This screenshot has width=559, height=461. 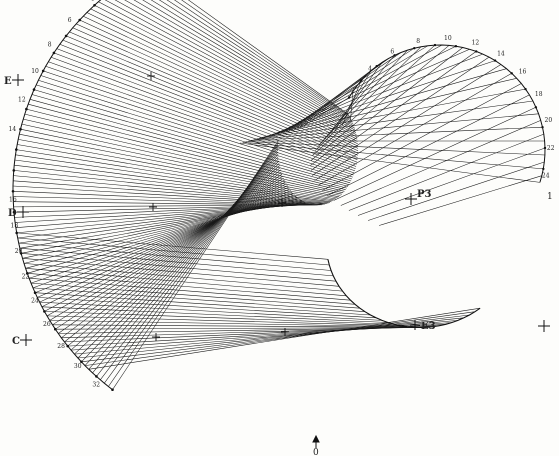 What do you see at coordinates (96, 384) in the screenshot?
I see `rim-label-bottom: 32` at bounding box center [96, 384].